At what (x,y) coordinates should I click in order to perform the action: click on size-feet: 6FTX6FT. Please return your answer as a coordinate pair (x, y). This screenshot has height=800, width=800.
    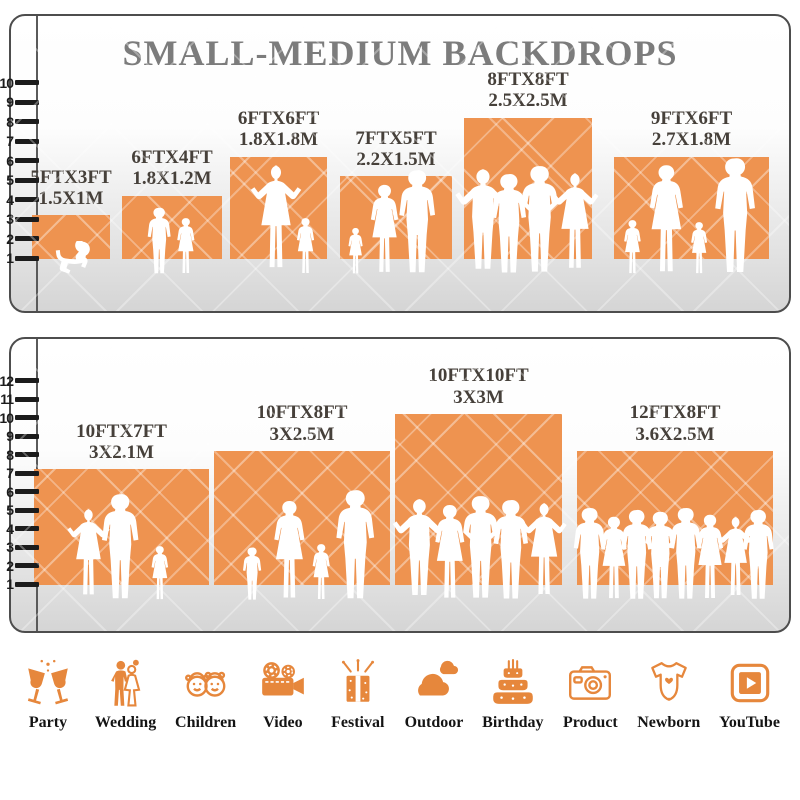
    Looking at the image, I should click on (278, 119).